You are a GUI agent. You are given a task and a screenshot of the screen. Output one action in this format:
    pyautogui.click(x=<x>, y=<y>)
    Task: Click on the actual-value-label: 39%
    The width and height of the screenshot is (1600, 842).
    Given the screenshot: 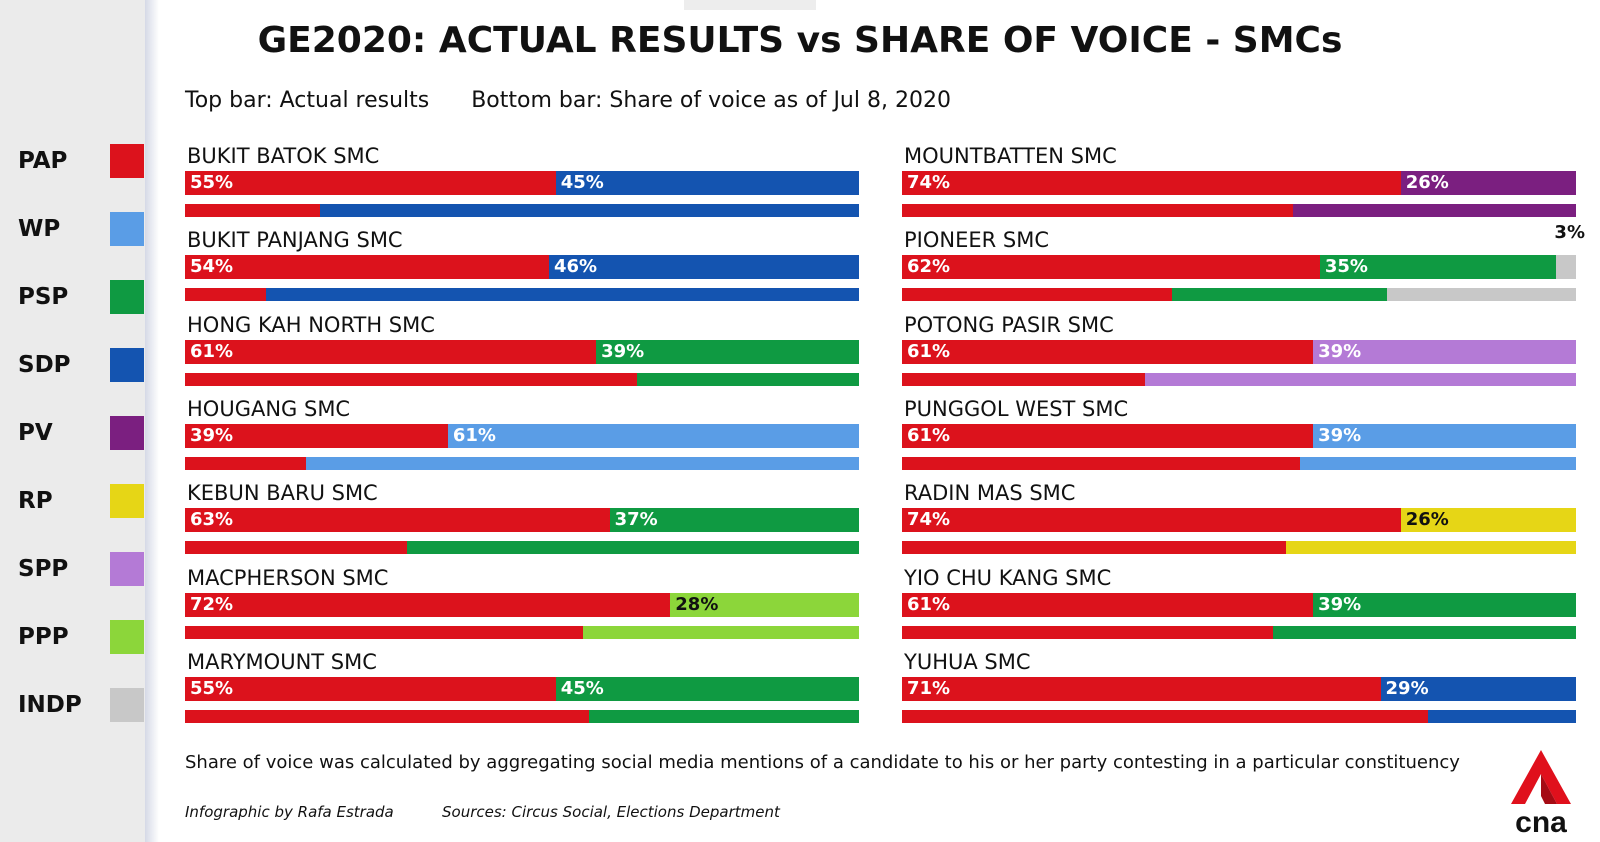 What is the action you would take?
    pyautogui.click(x=1340, y=435)
    